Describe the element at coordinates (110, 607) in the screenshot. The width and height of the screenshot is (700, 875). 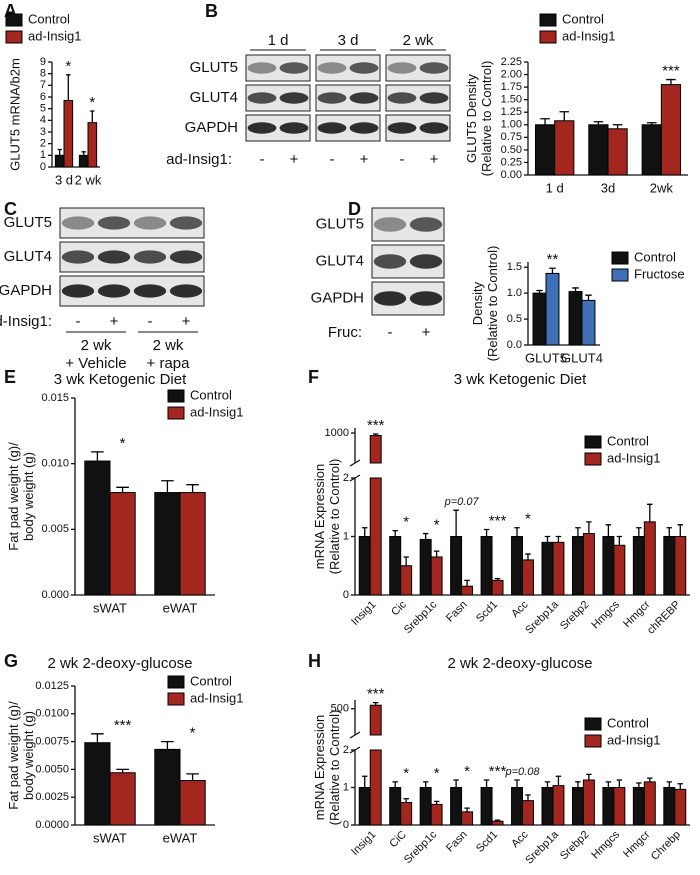
I see `x-tick-label: sWAT` at that location.